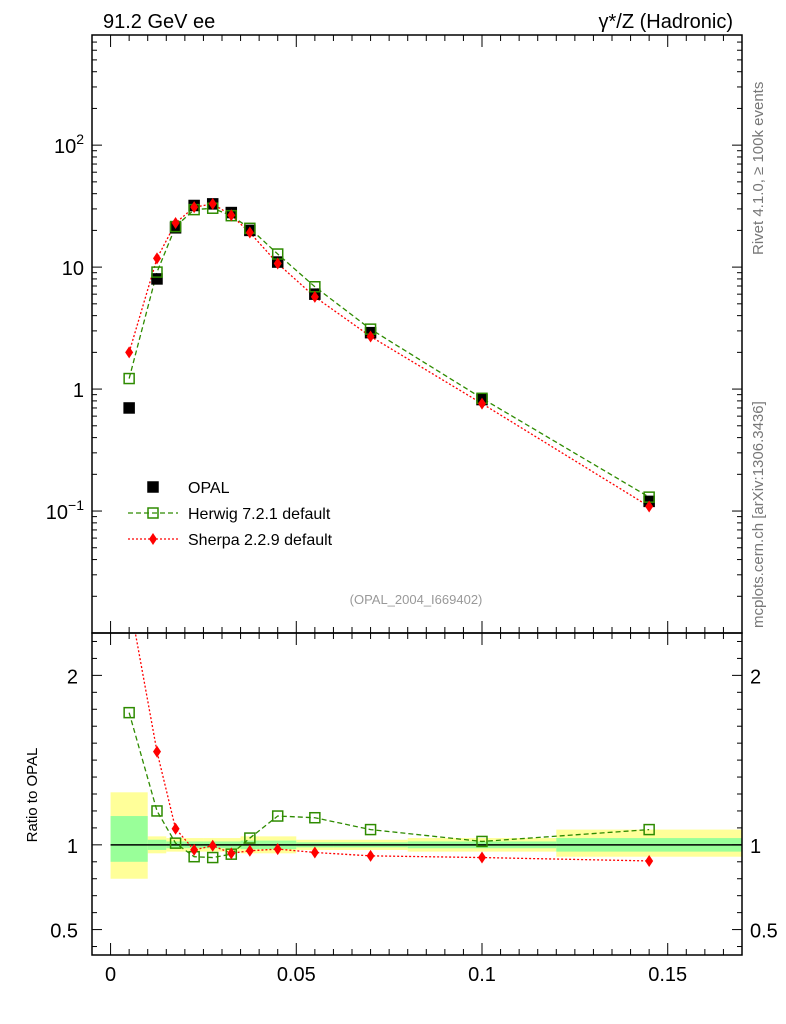  Describe the element at coordinates (389, 785) in the screenshot. I see `herwig-ratio-line` at that location.